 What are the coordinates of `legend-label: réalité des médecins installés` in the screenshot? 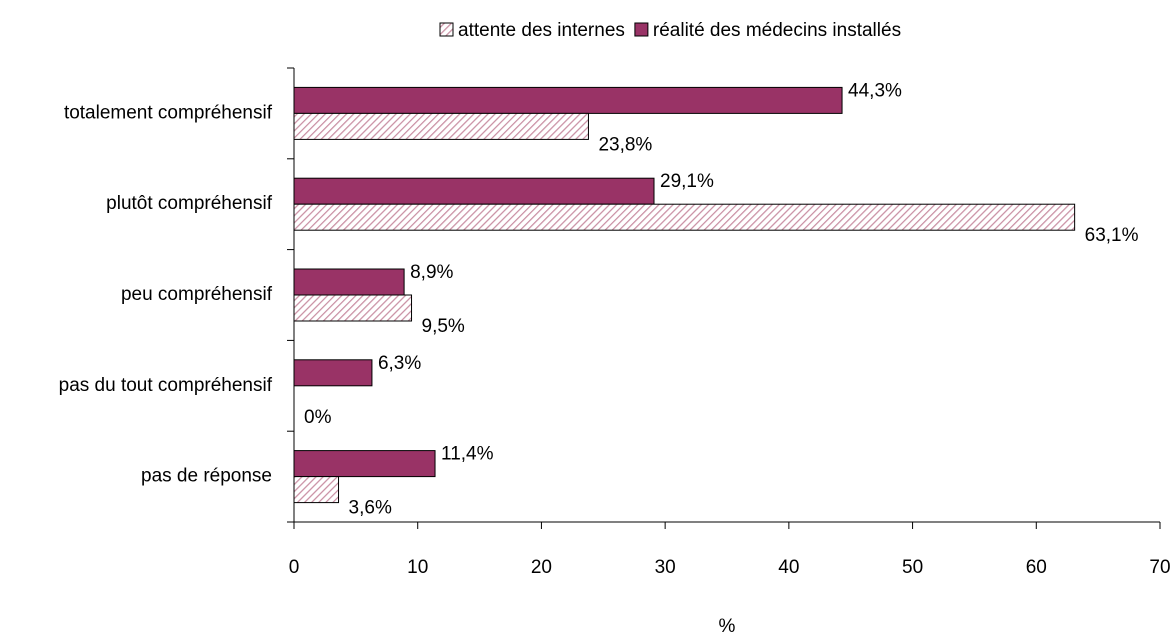 It's located at (777, 30).